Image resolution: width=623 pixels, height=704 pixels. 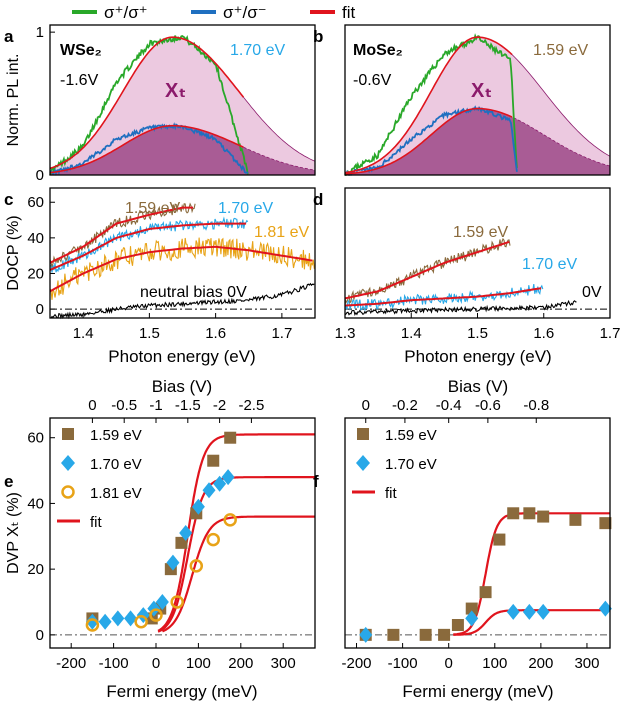 I want to click on panel-letter-d: d, so click(x=318, y=199).